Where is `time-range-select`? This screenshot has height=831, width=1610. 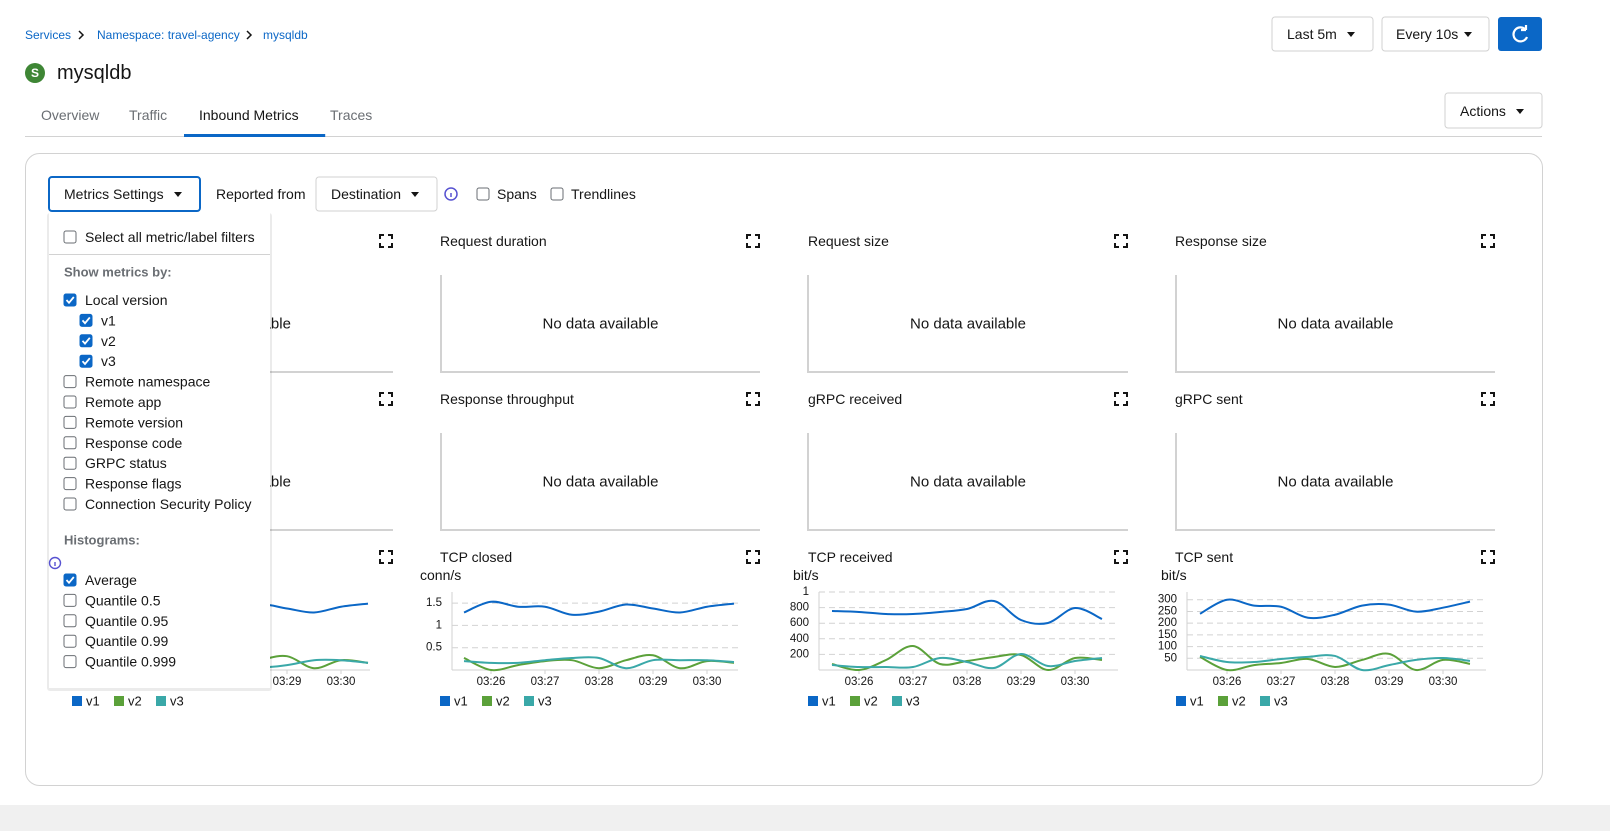
time-range-select is located at coordinates (1322, 34).